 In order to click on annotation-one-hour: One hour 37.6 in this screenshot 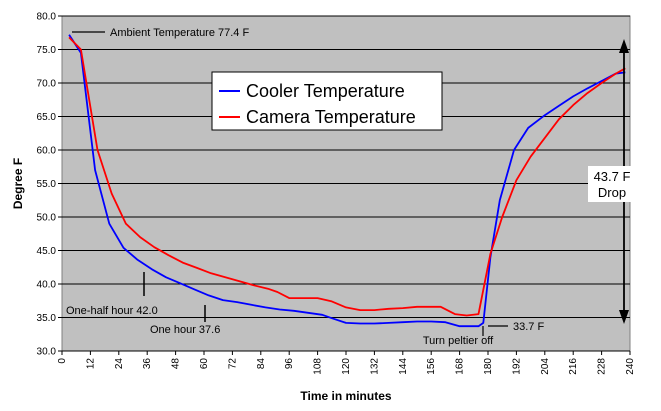, I will do `click(185, 330)`.